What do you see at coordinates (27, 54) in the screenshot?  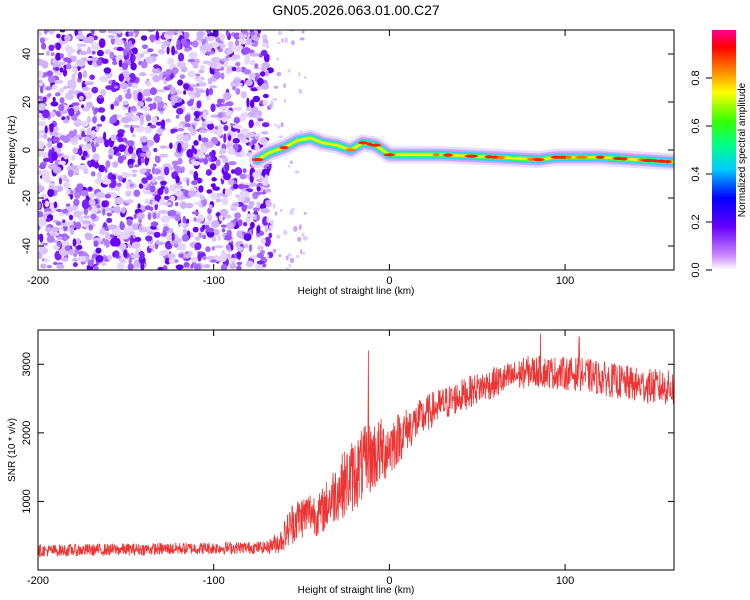 I see `spectrogram-y-tick-label: 40` at bounding box center [27, 54].